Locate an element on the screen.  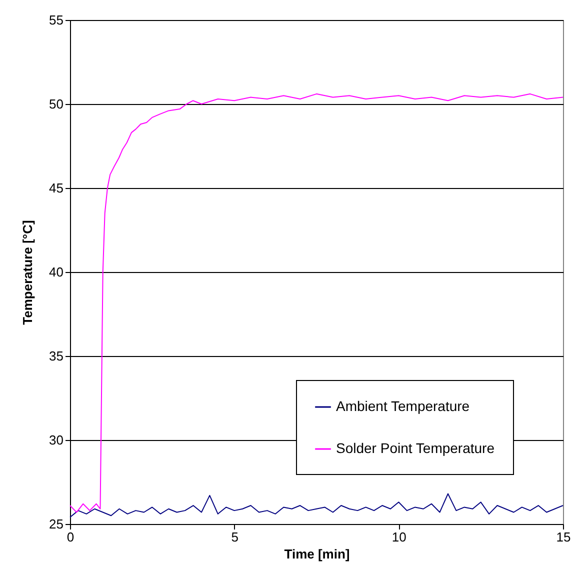
y-tick-label: 50 is located at coordinates (56, 104).